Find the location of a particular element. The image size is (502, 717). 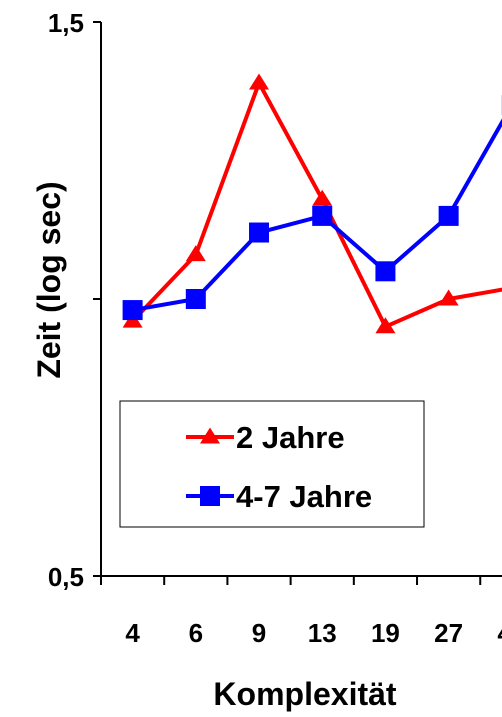

y-axis-ticks is located at coordinates (97, 299).